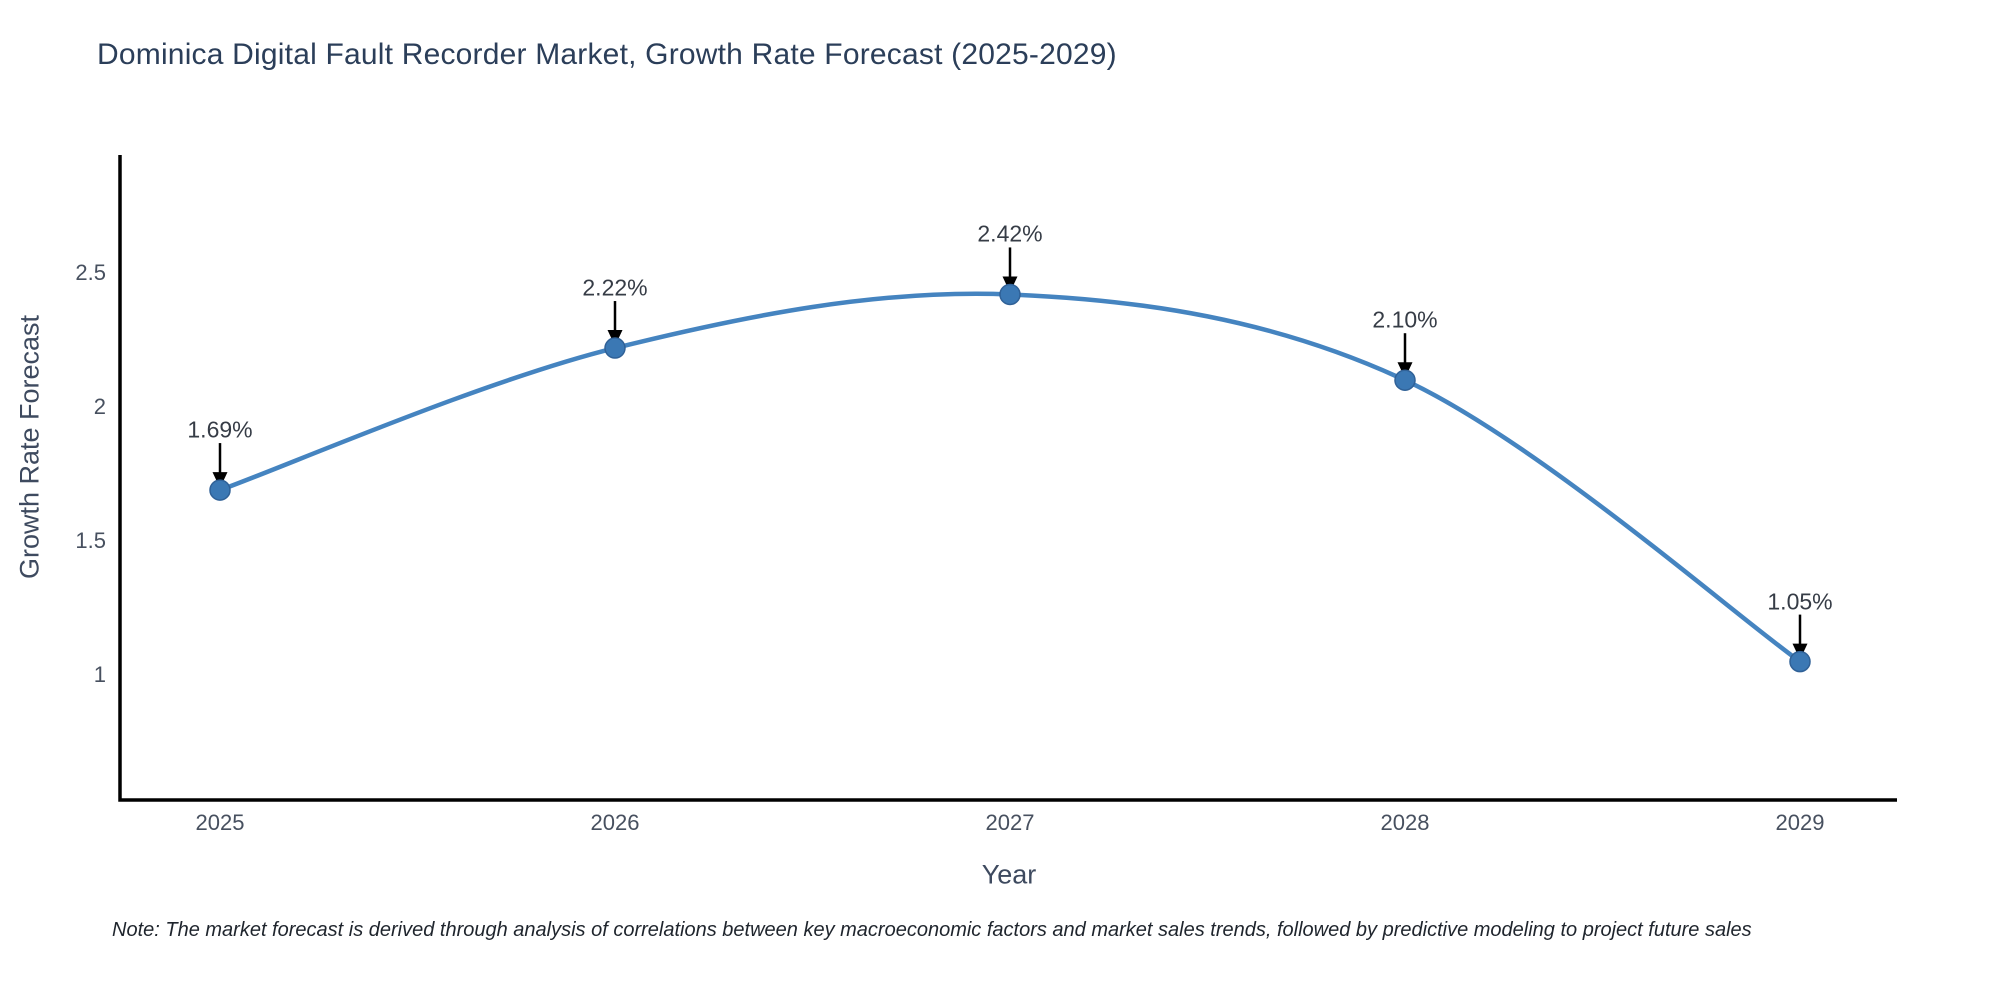  What do you see at coordinates (1800, 822) in the screenshot?
I see `x-tick-label: 2029` at bounding box center [1800, 822].